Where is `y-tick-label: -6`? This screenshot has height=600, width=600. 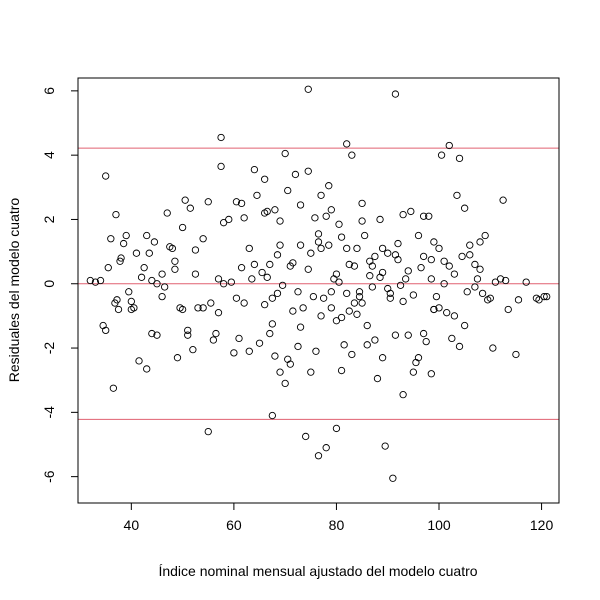 y-tick-label: -6 is located at coordinates (49, 476).